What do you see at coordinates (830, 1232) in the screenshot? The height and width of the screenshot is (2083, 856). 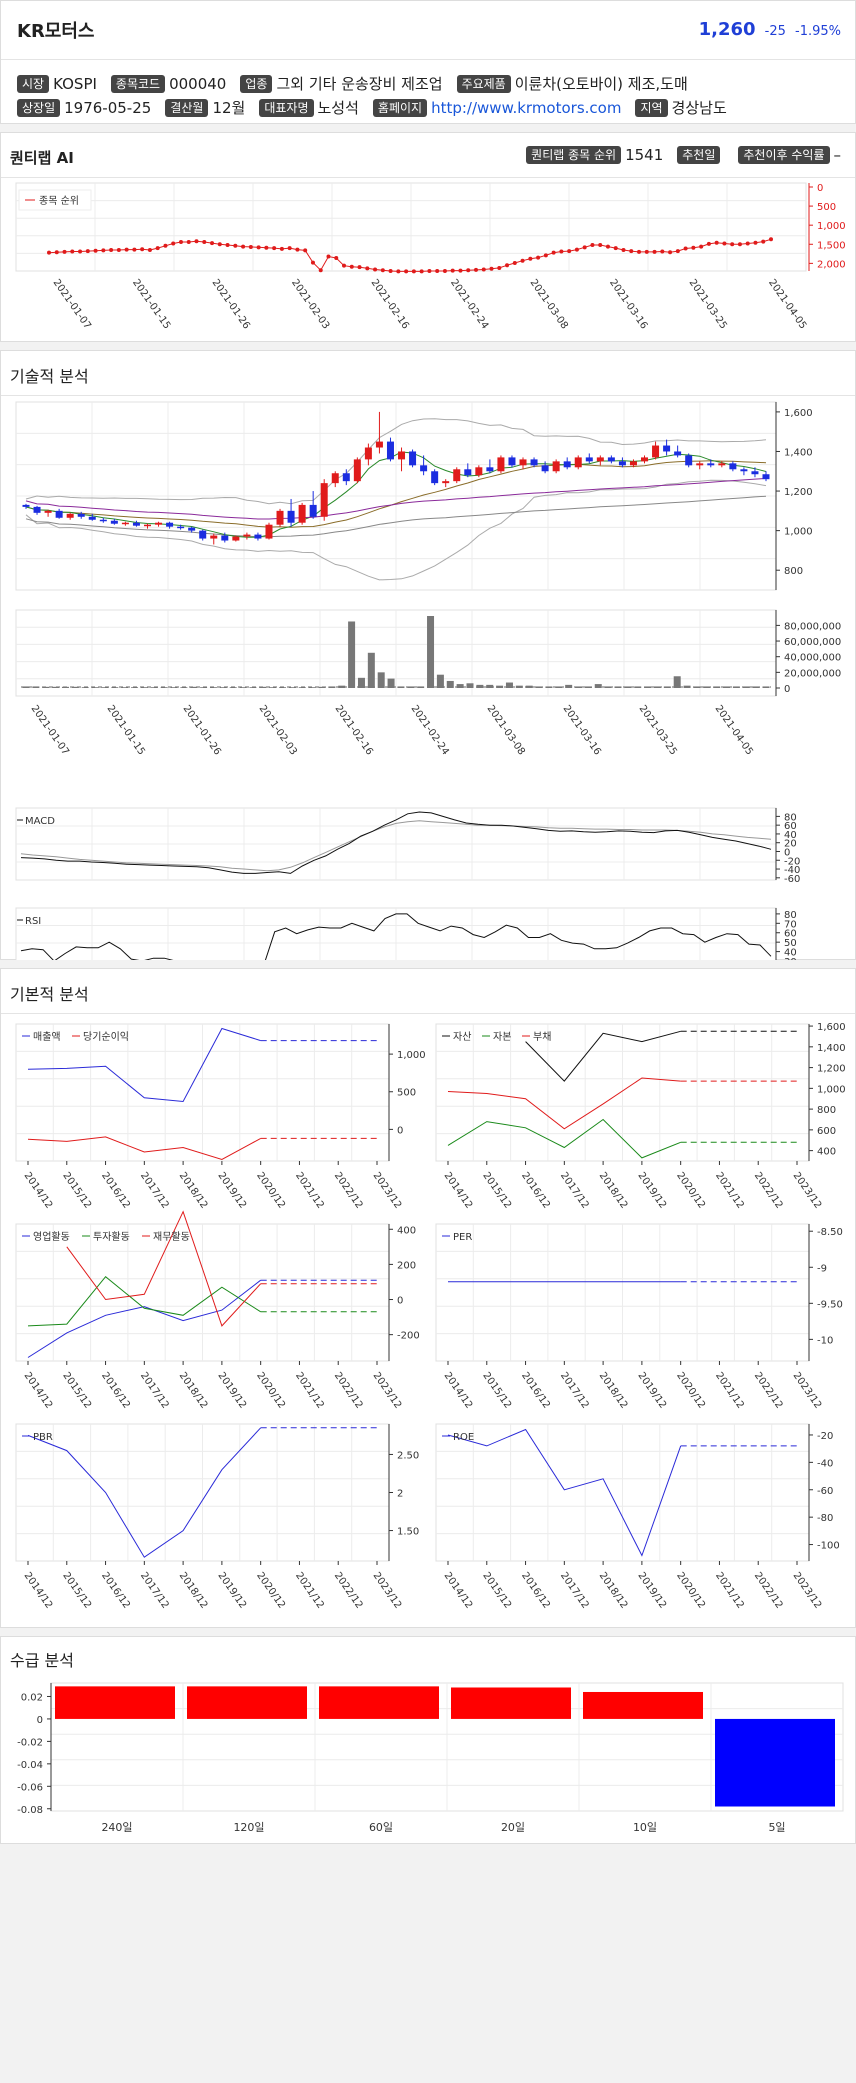 I see `per-chart-y-tick-label: -8.50` at bounding box center [830, 1232].